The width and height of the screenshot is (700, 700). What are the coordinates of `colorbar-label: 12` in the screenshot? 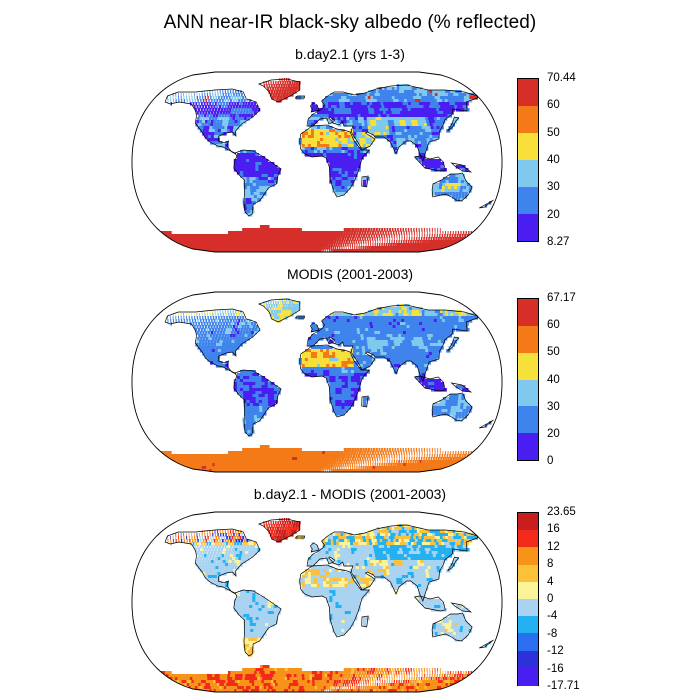 It's located at (553, 546).